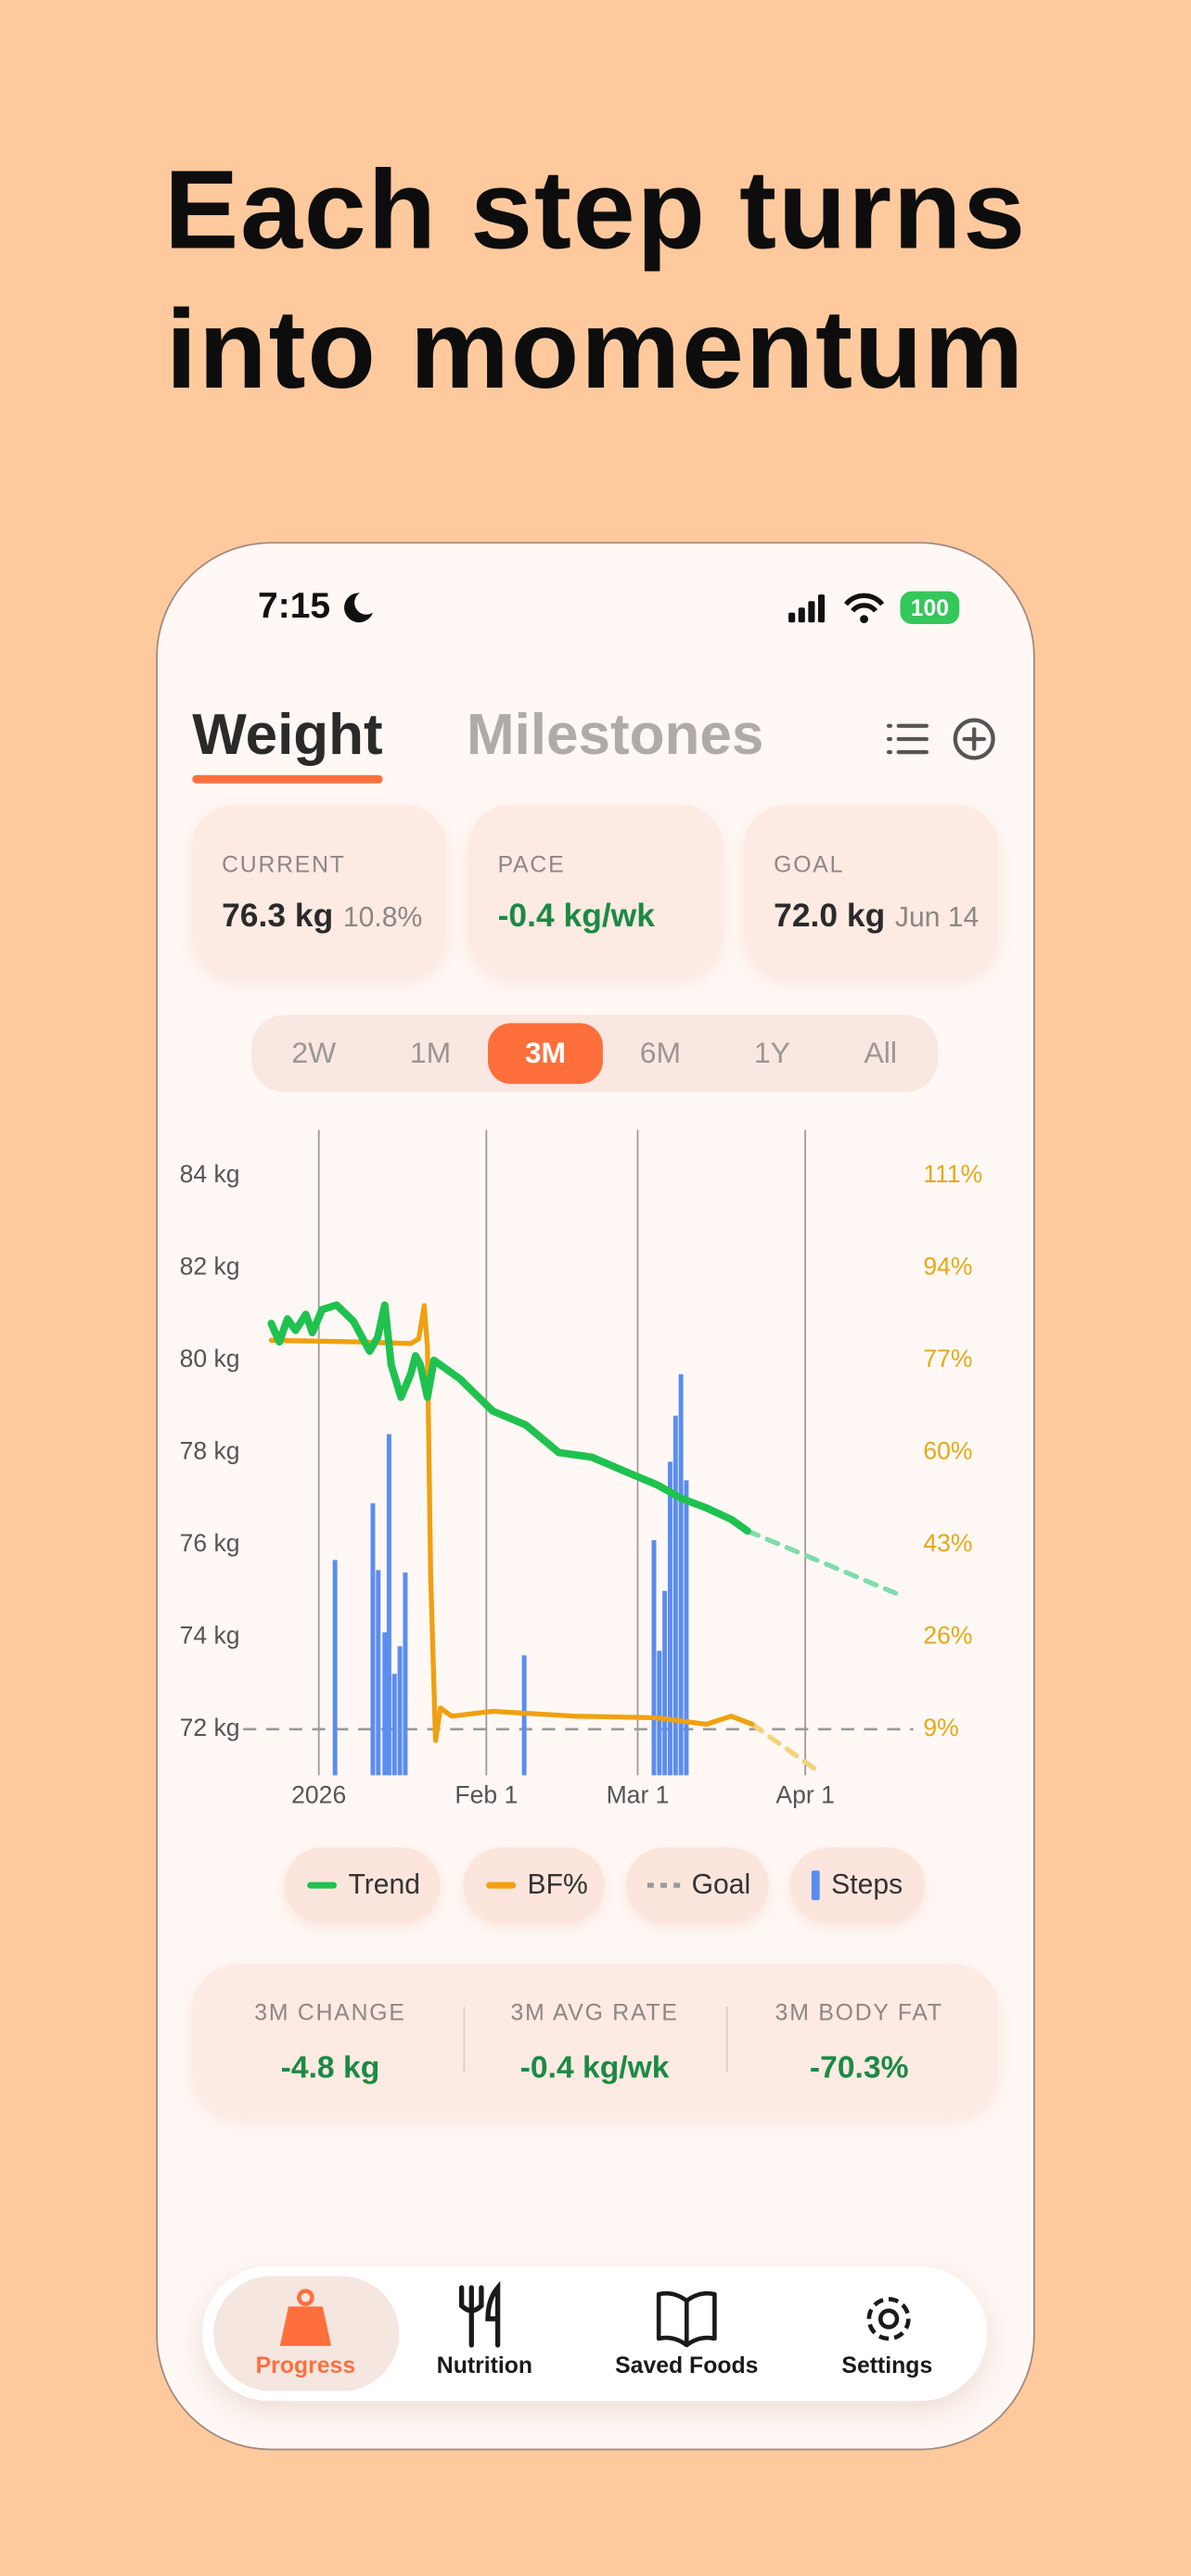  What do you see at coordinates (830, 917) in the screenshot?
I see `card-value-text: 72.0 kg` at bounding box center [830, 917].